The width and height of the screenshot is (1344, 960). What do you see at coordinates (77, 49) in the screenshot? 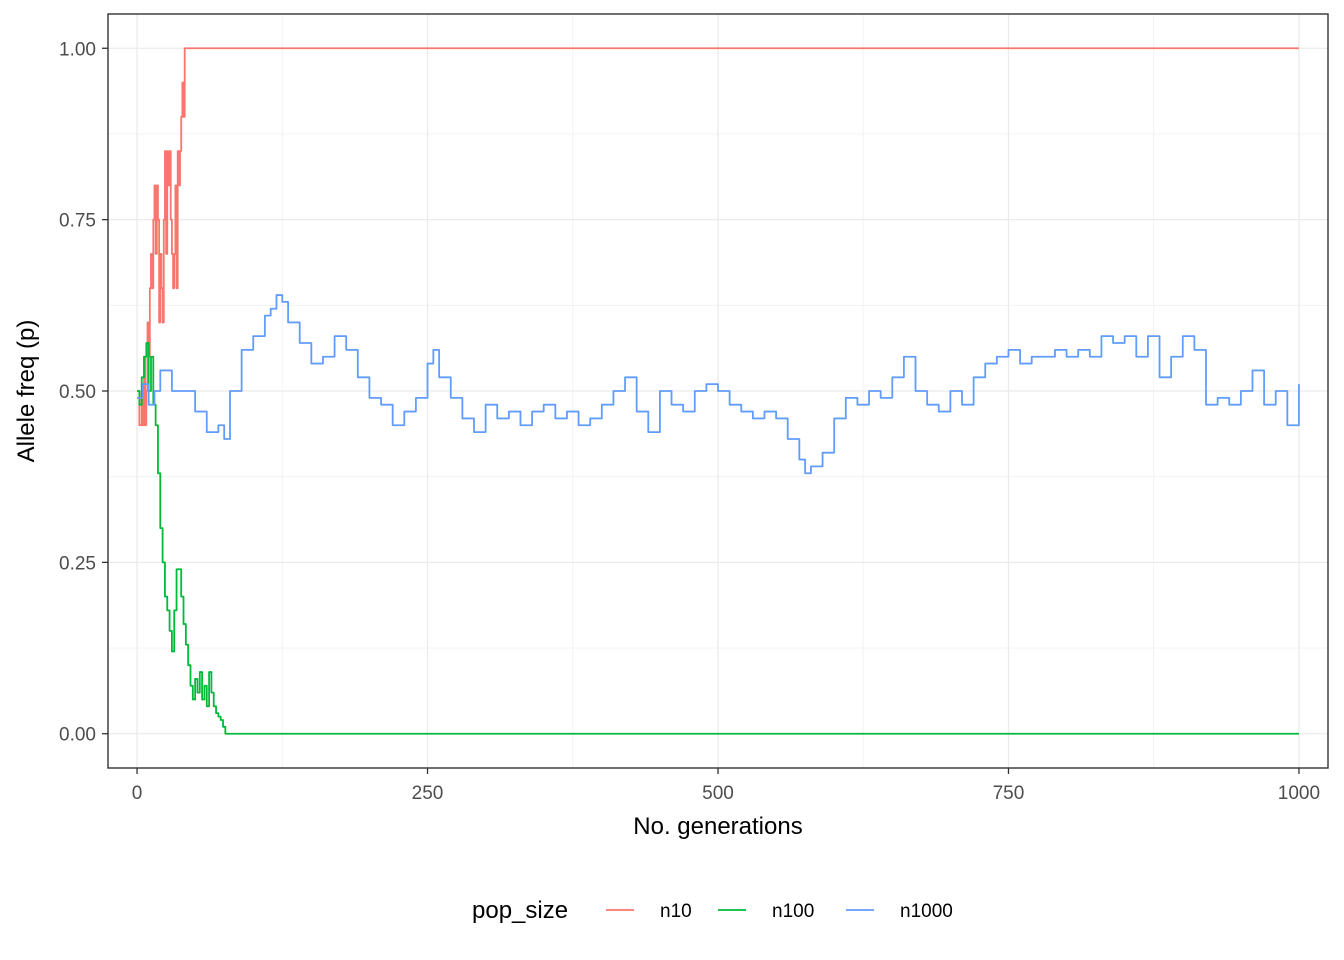
I see `y-tick-label: 1.00` at bounding box center [77, 49].